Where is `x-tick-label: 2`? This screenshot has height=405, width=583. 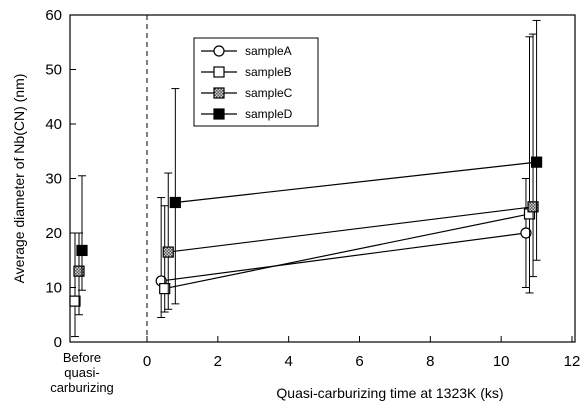
x-tick-label: 2 is located at coordinates (218, 361).